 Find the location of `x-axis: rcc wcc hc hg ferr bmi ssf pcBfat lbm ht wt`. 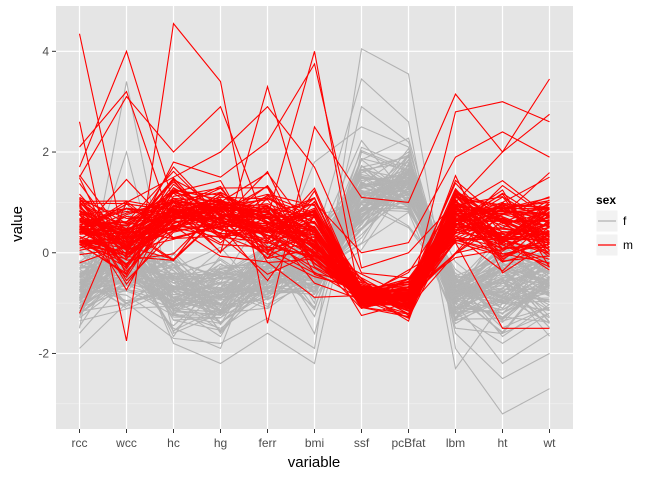

x-axis: rcc wcc hc hg ferr bmi ssf pcBfat lbm ht wt is located at coordinates (314, 439).